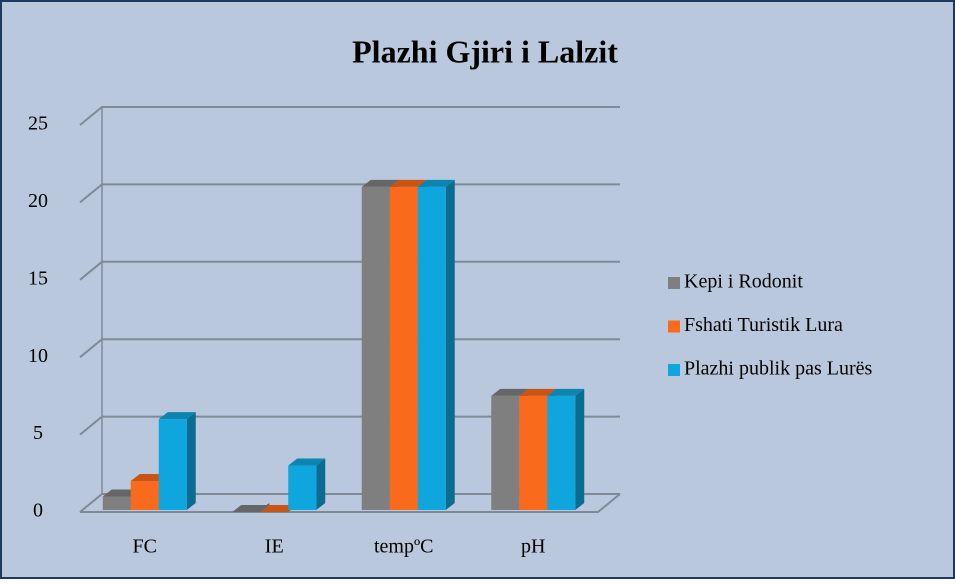 Image resolution: width=955 pixels, height=584 pixels. I want to click on x-tick-label: pH, so click(533, 547).